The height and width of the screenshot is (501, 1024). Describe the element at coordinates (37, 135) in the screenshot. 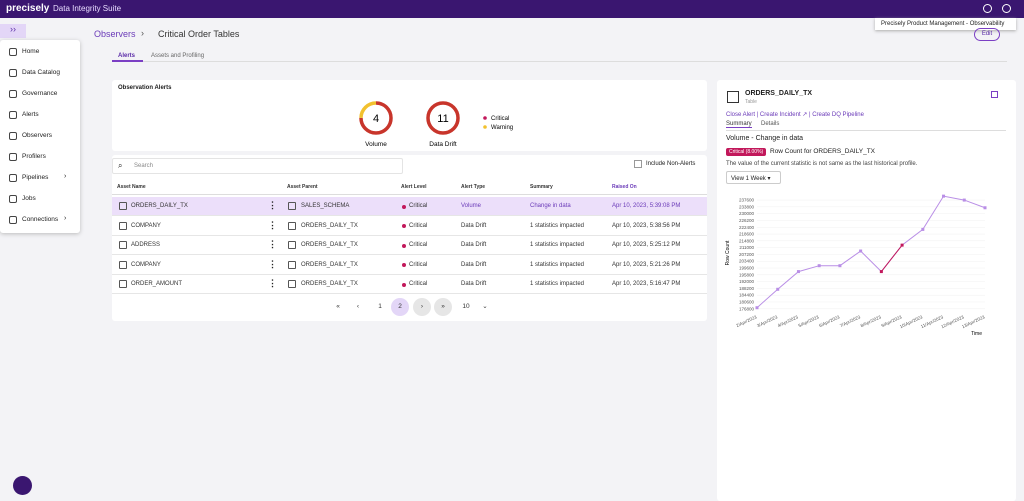

I see `nav-item: Observers` at that location.